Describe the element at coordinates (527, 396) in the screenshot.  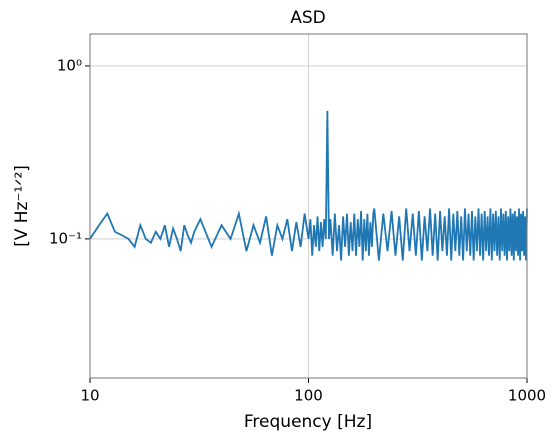
I see `x-tick-label: 1000` at that location.